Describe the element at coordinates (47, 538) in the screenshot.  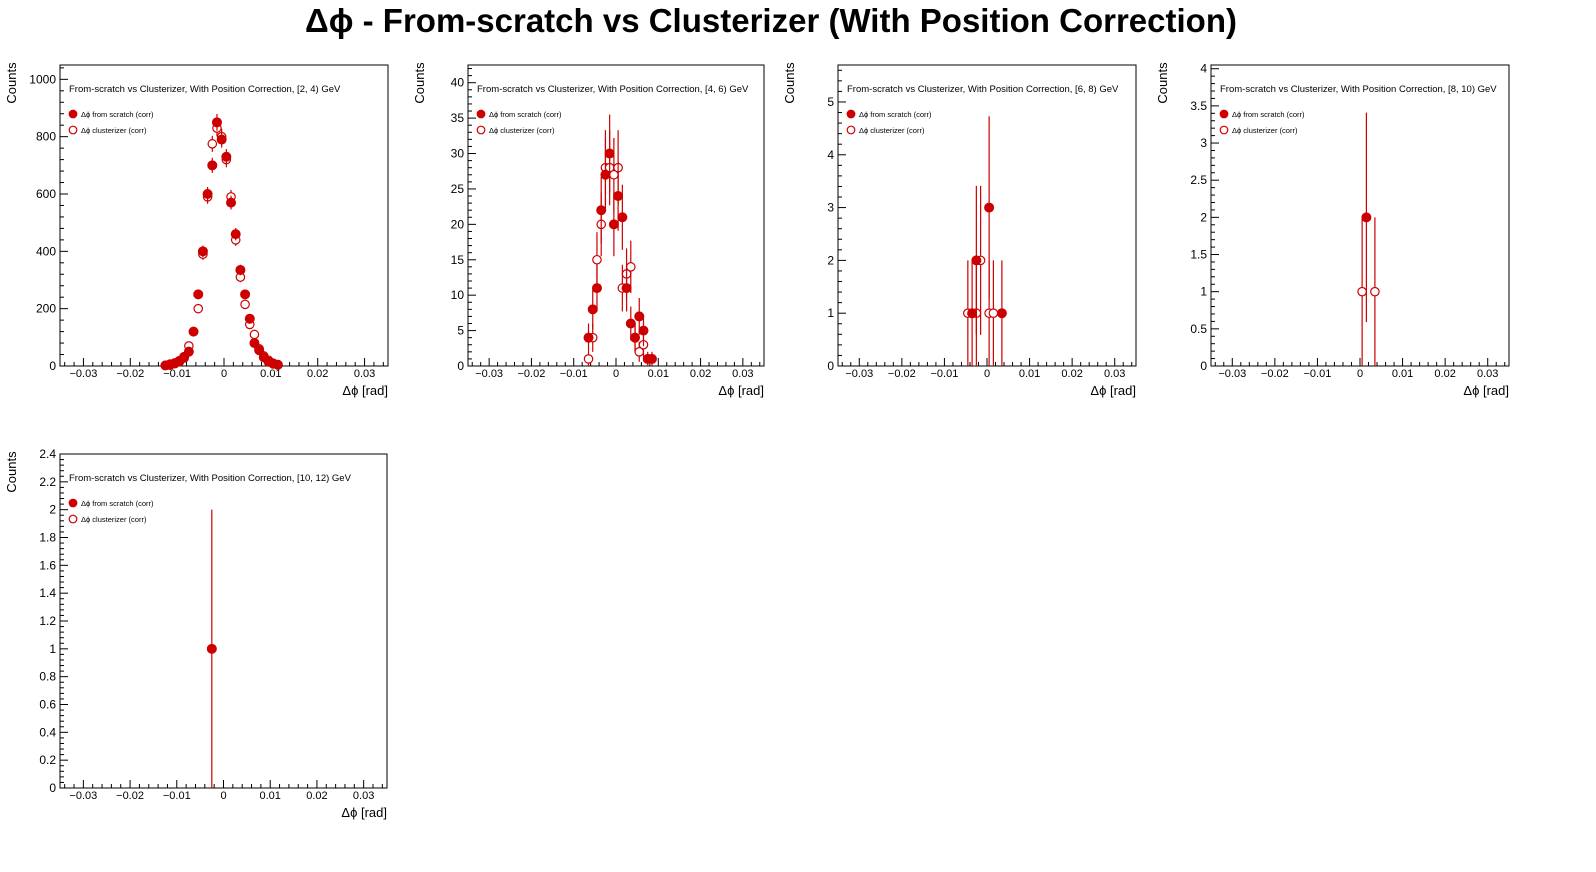
I see `y-tick-label: 1.8` at that location.